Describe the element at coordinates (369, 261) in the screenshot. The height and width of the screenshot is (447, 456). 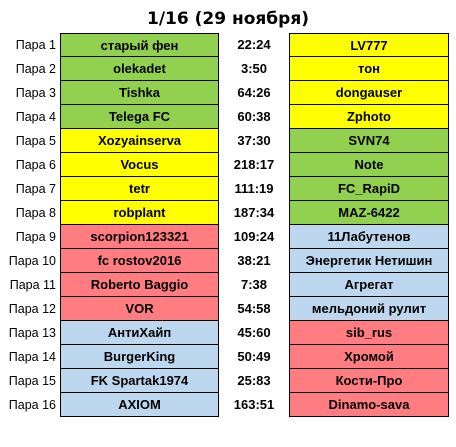
I see `team-right-cell: Энергетик Нетишин` at that location.